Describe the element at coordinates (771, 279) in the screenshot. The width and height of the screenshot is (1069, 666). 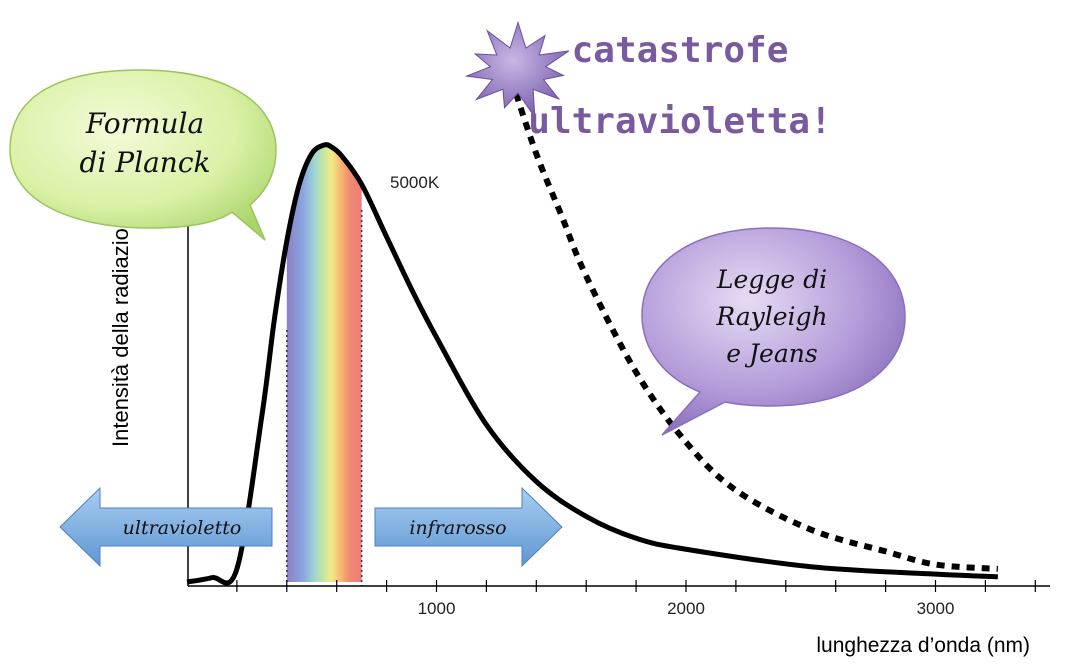
I see `rj-callout-line1: Legge di` at that location.